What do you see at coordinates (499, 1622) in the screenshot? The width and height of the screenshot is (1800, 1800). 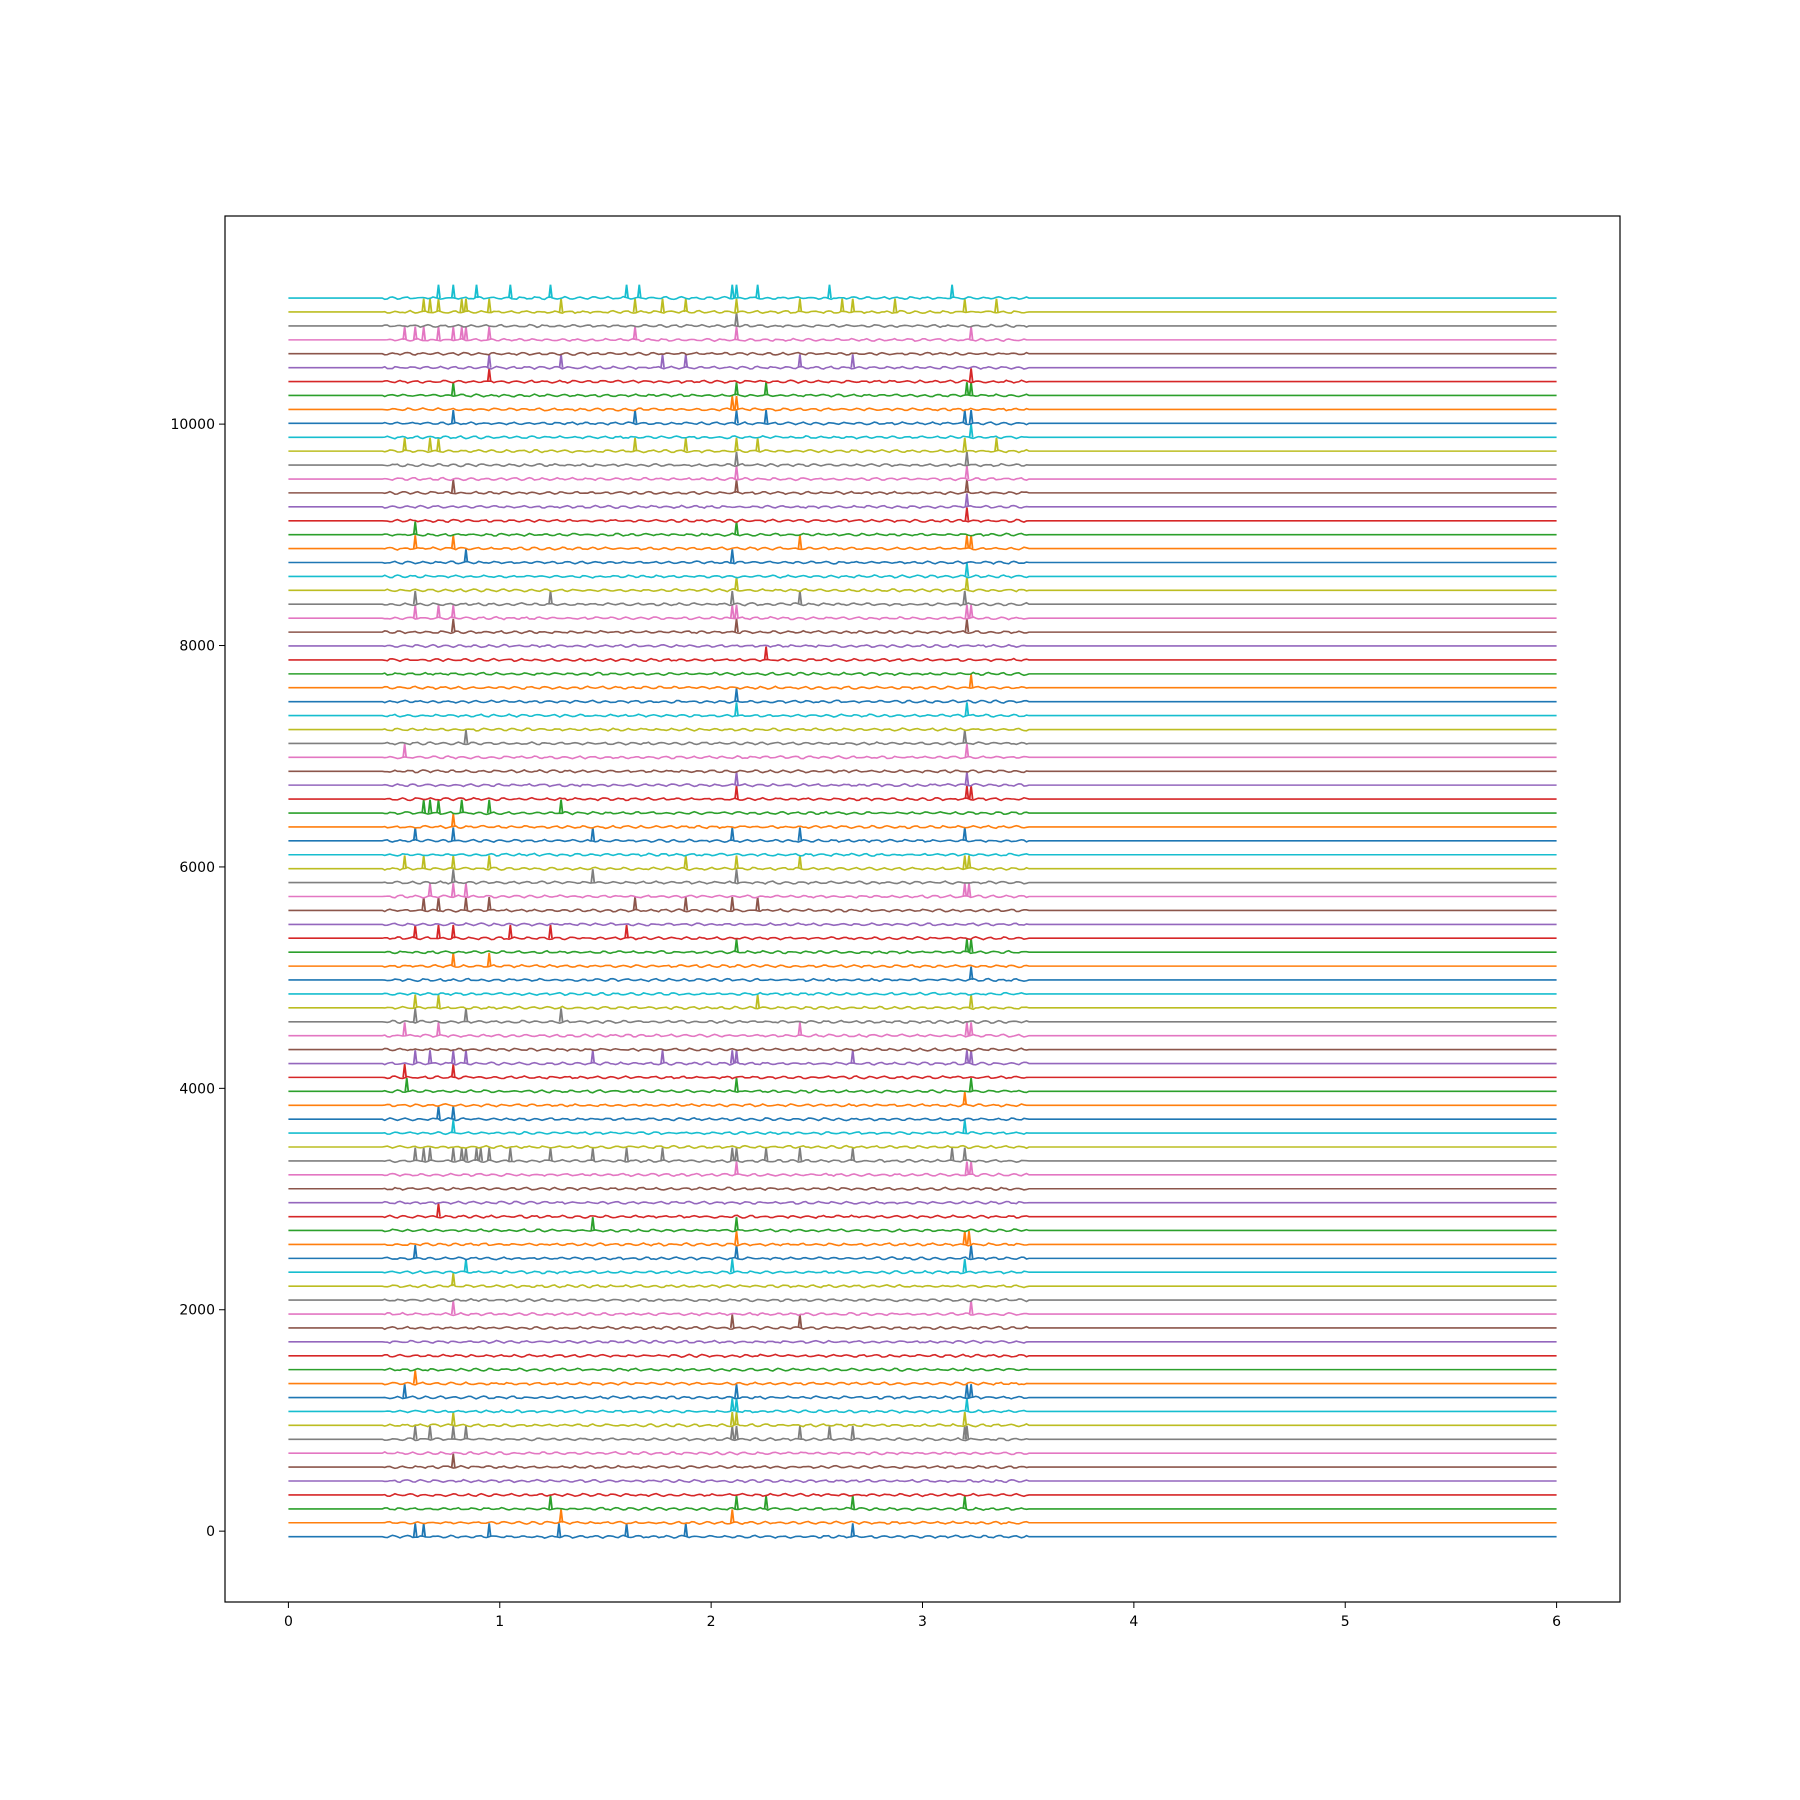 I see `x-tick-label: 1` at bounding box center [499, 1622].